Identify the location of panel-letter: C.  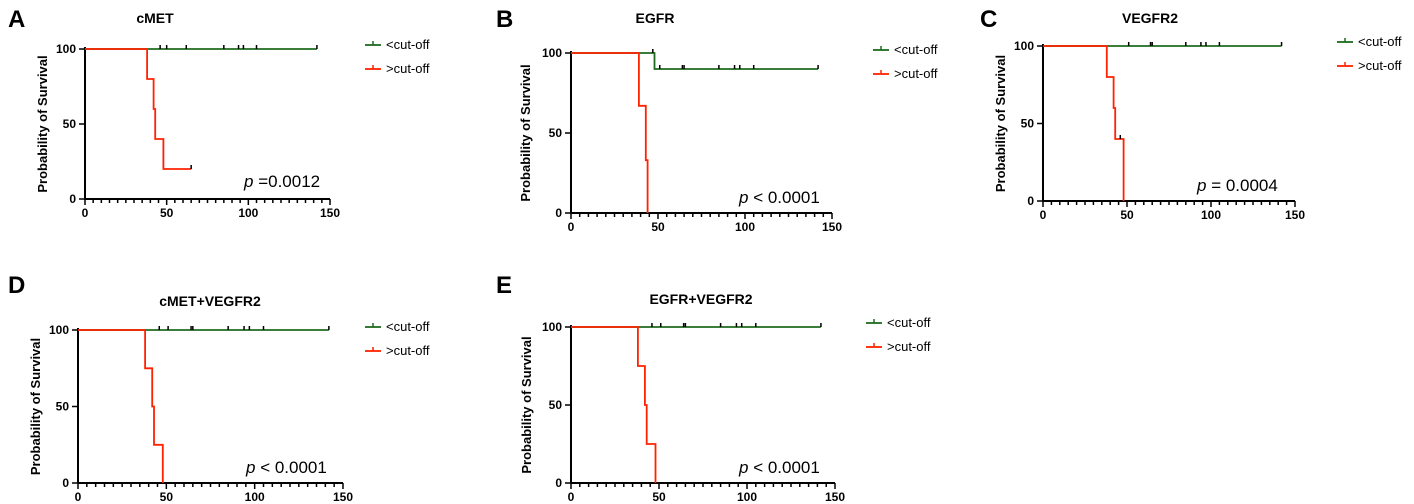
(988, 19).